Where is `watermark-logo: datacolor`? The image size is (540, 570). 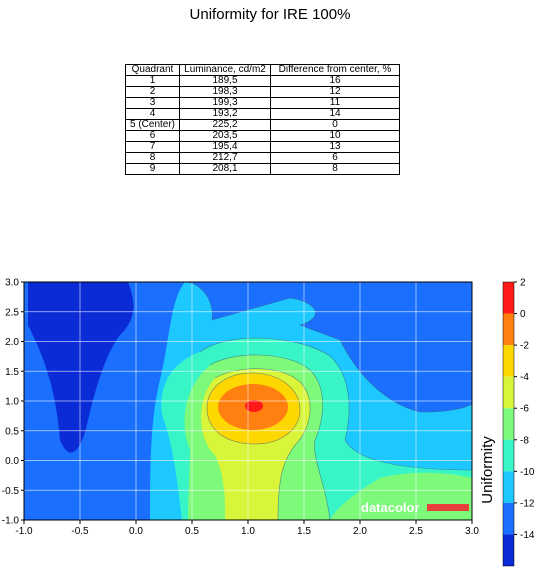 watermark-logo: datacolor is located at coordinates (390, 507).